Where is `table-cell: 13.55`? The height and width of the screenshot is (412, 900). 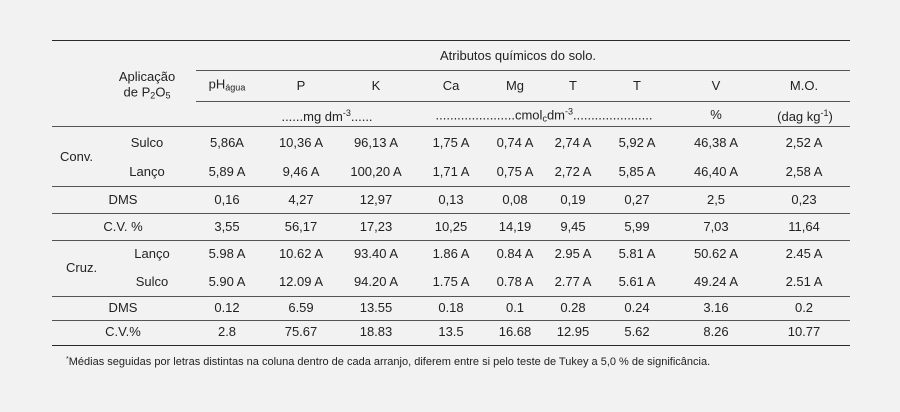
table-cell: 13.55 is located at coordinates (376, 307).